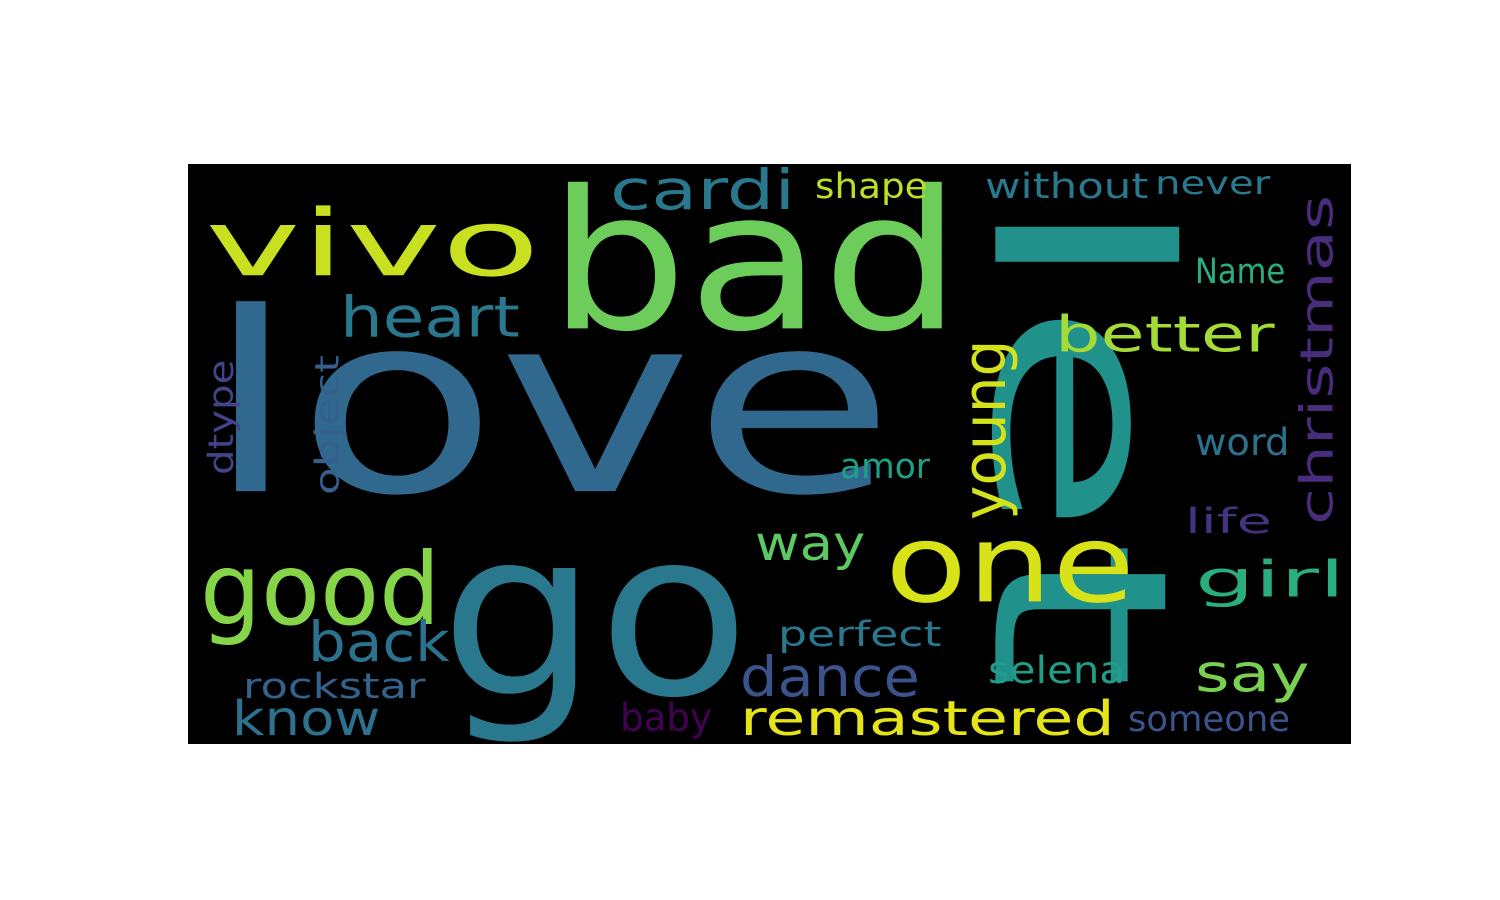 The width and height of the screenshot is (1500, 900). What do you see at coordinates (703, 193) in the screenshot?
I see `word-cardi: cardi` at bounding box center [703, 193].